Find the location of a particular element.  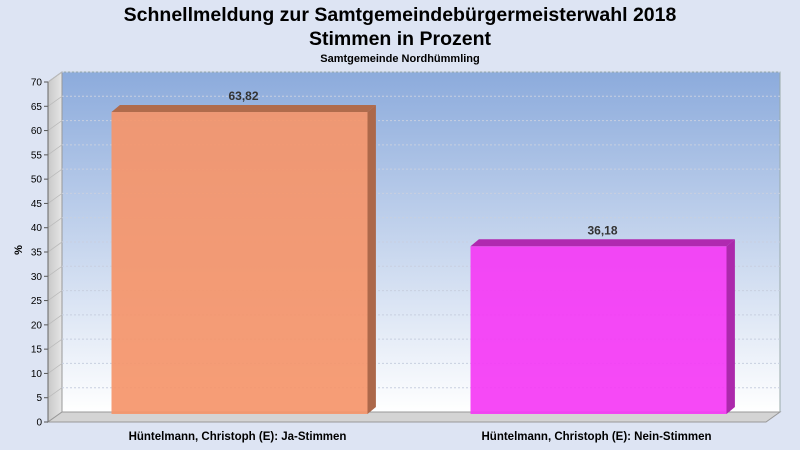

y-tick-label: 25 is located at coordinates (37, 301).